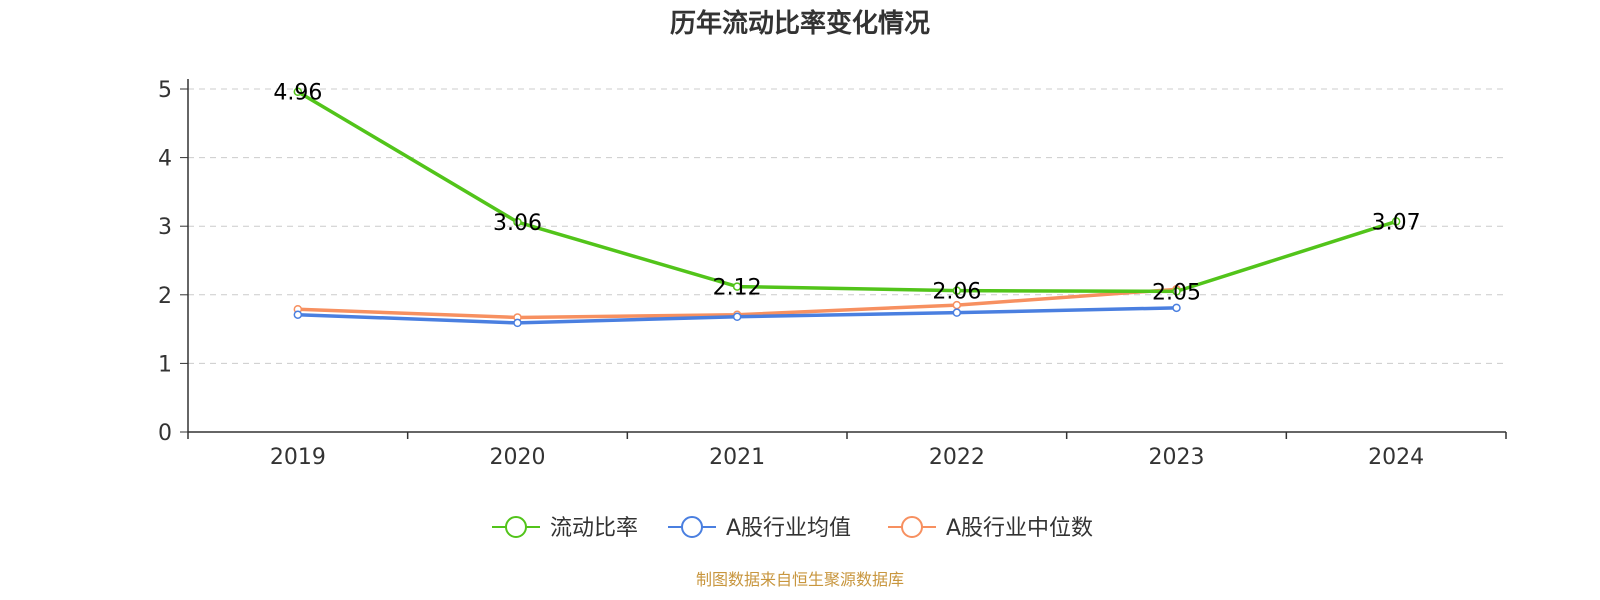 This screenshot has width=1600, height=600. Describe the element at coordinates (1177, 457) in the screenshot. I see `x-tick-label: 2023` at that location.